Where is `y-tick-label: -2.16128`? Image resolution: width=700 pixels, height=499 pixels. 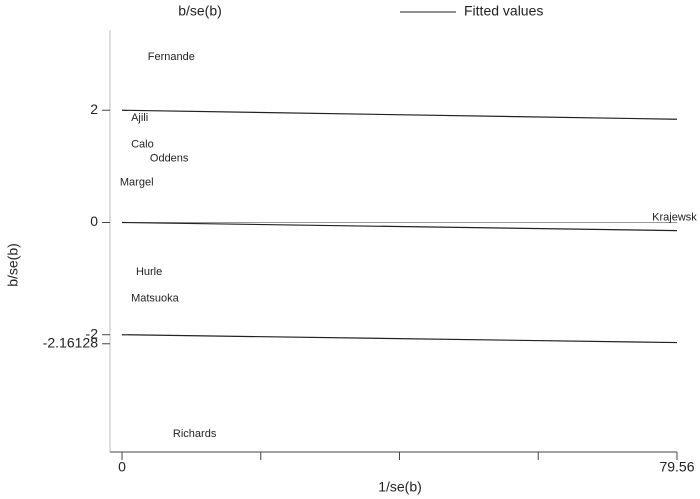 y-tick-label: -2.16128 is located at coordinates (70, 342).